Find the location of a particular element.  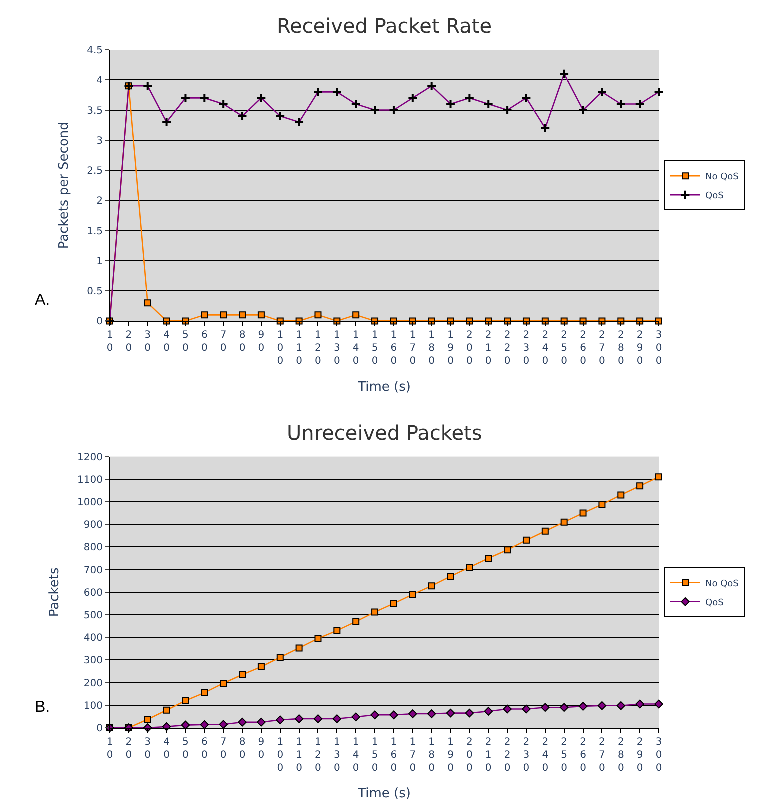

y-axis-title: Packets is located at coordinates (54, 593).